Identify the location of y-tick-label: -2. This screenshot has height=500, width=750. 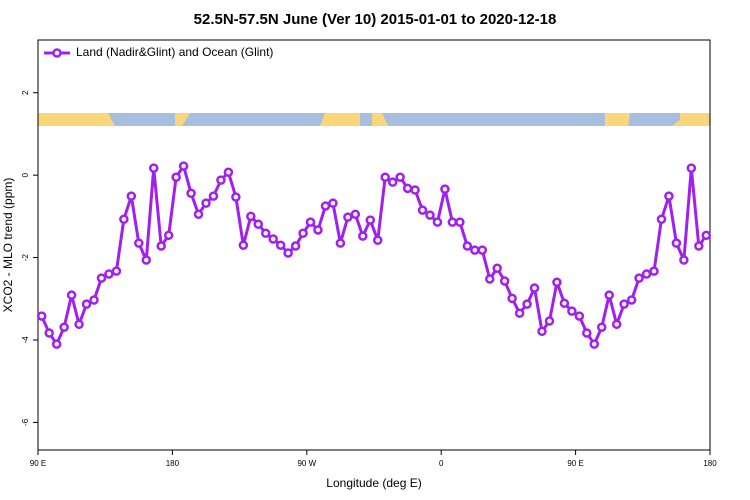
(25, 257).